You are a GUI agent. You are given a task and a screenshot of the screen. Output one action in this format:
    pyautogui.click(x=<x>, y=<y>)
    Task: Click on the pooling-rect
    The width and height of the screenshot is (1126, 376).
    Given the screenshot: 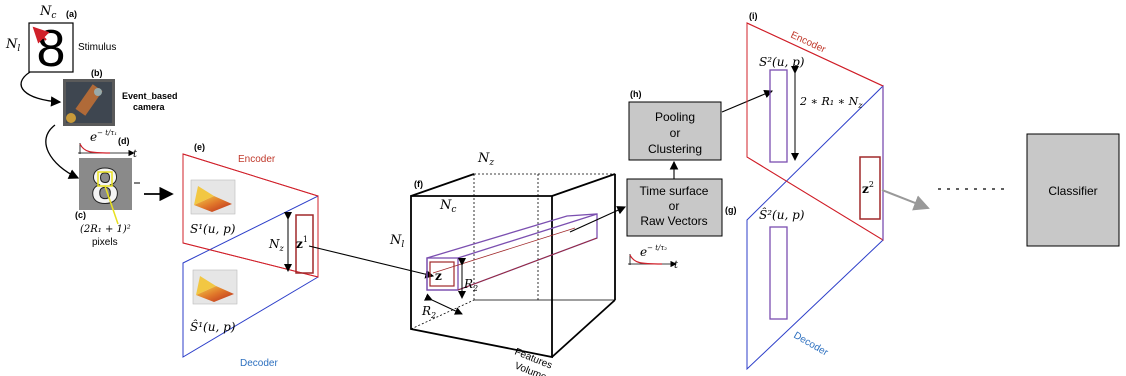 What is the action you would take?
    pyautogui.click(x=675, y=131)
    